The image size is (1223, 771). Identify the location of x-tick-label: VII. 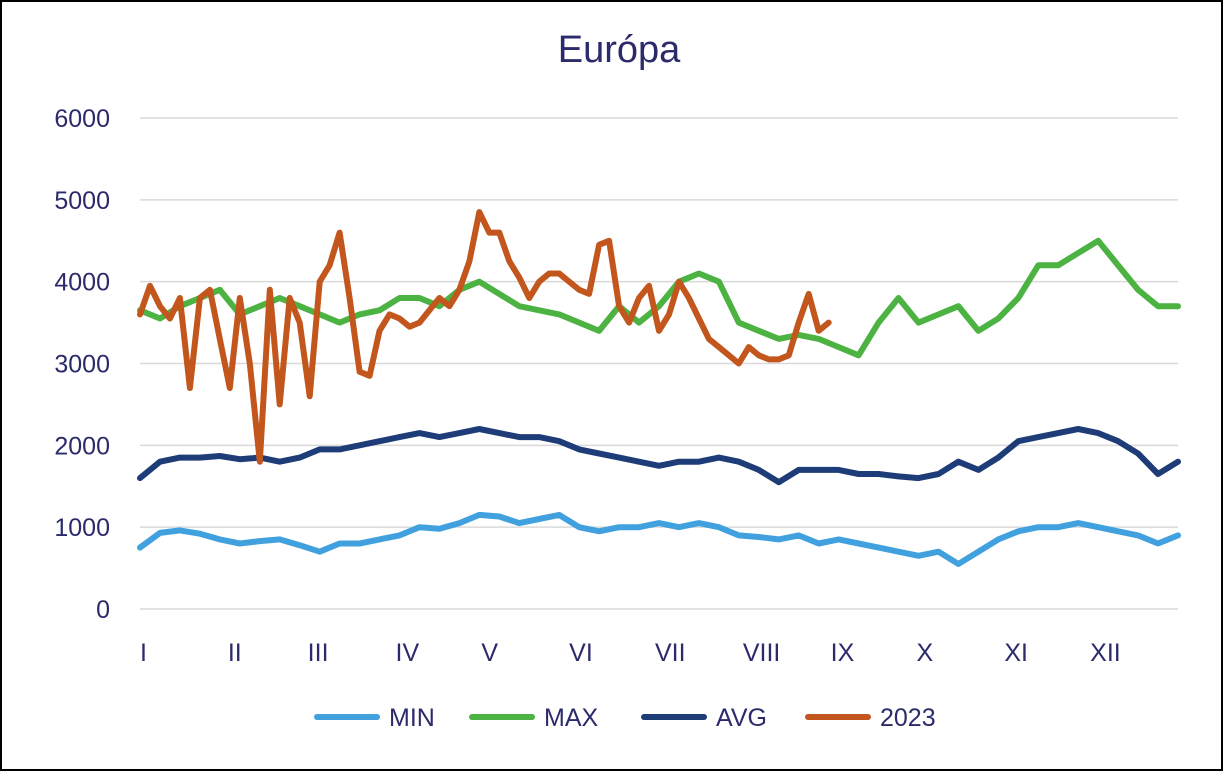
(670, 653).